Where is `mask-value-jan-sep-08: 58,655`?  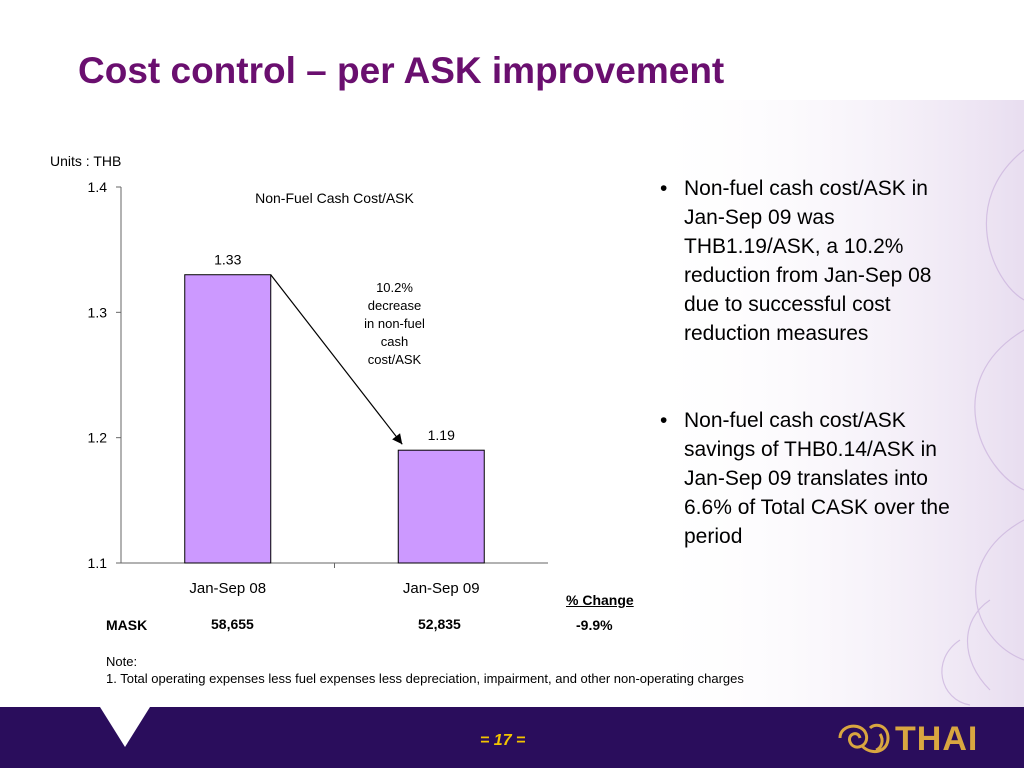
mask-value-jan-sep-08: 58,655 is located at coordinates (232, 624).